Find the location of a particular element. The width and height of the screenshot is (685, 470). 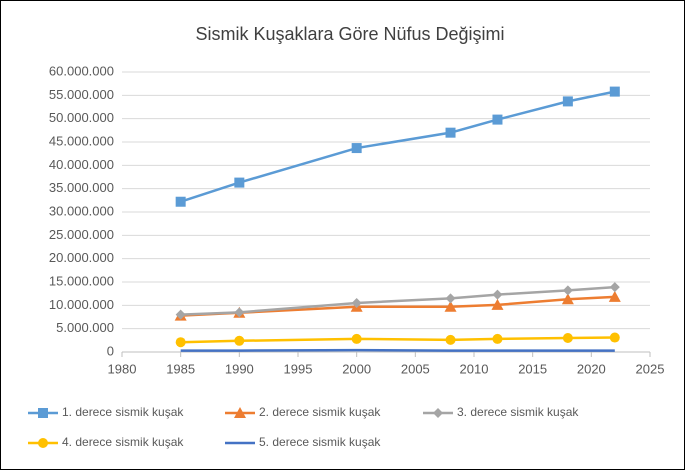

x-tick-label: 2010 is located at coordinates (474, 368).